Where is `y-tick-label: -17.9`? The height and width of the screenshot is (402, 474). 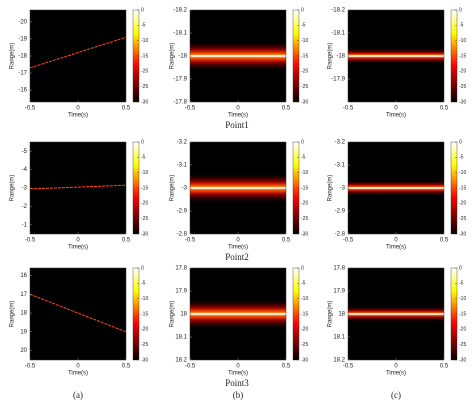
y-tick-label: -17.9 is located at coordinates (338, 80).